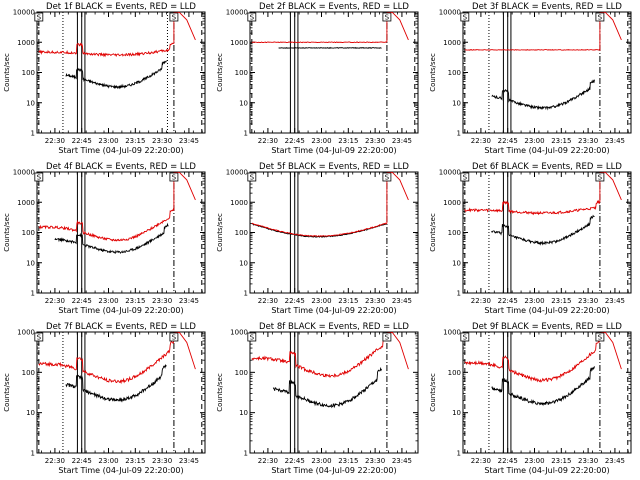 The image size is (640, 480). I want to click on panel-title: Det 1f BLACK = Events, RED = LLD, so click(121, 7).